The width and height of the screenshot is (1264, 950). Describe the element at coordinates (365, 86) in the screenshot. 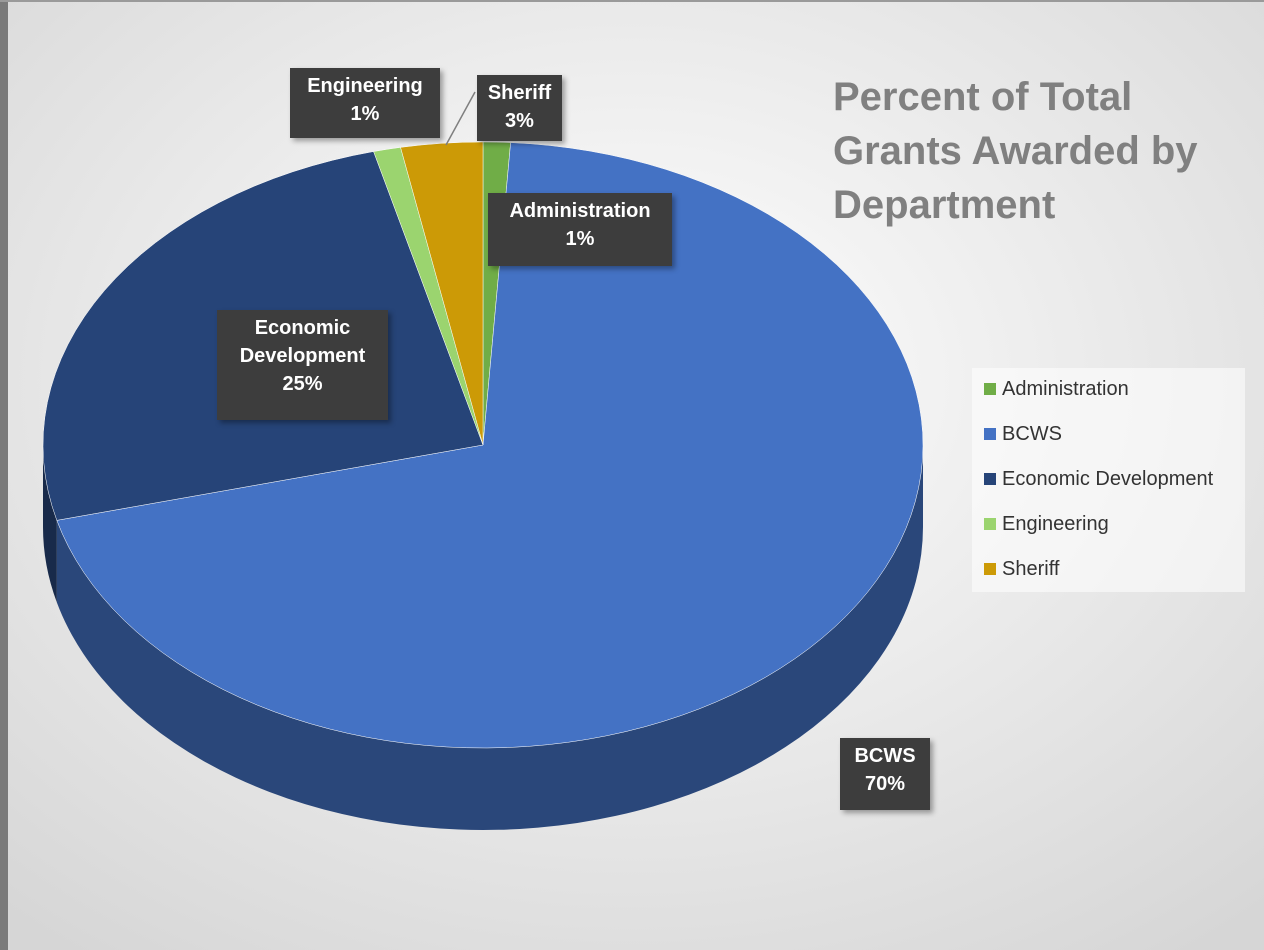

I see `data-label-category: Engineering` at that location.